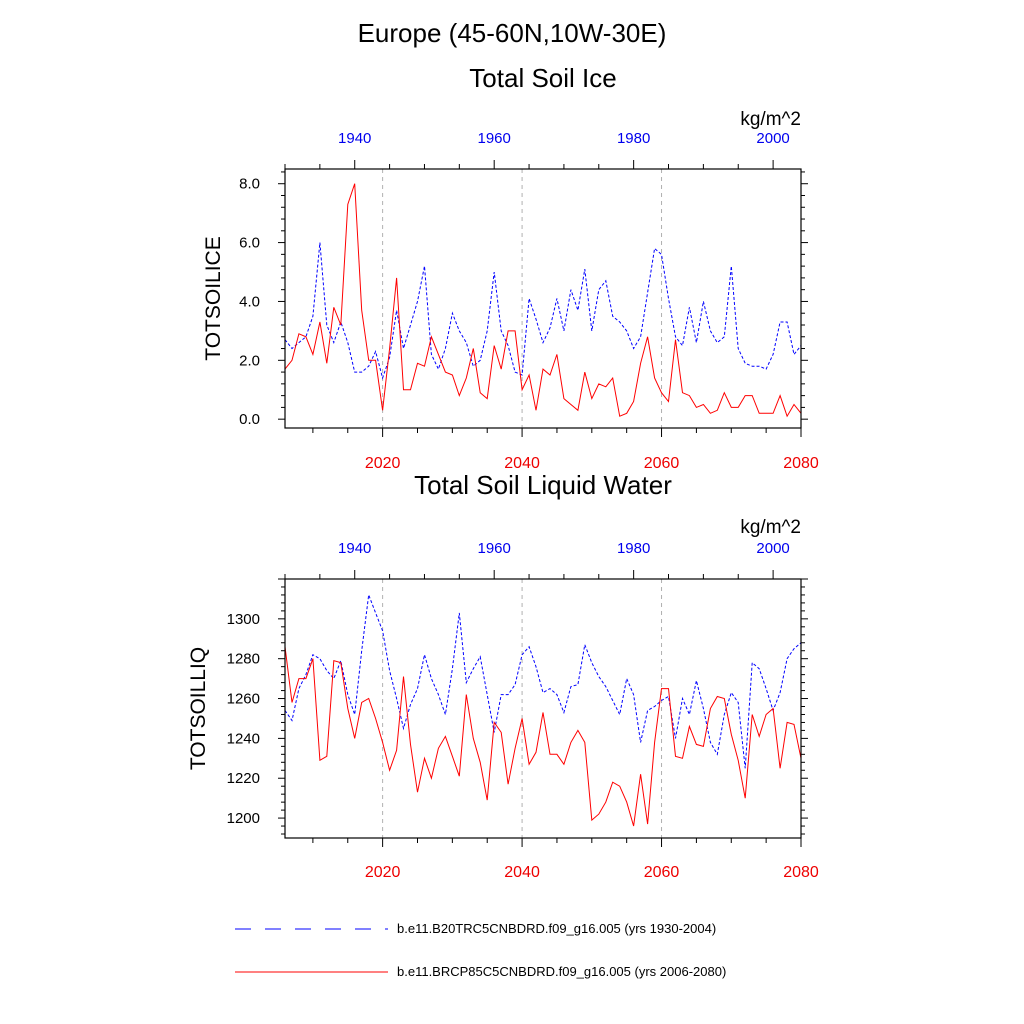  I want to click on panel-title: Total Soil Liquid Water, so click(543, 485).